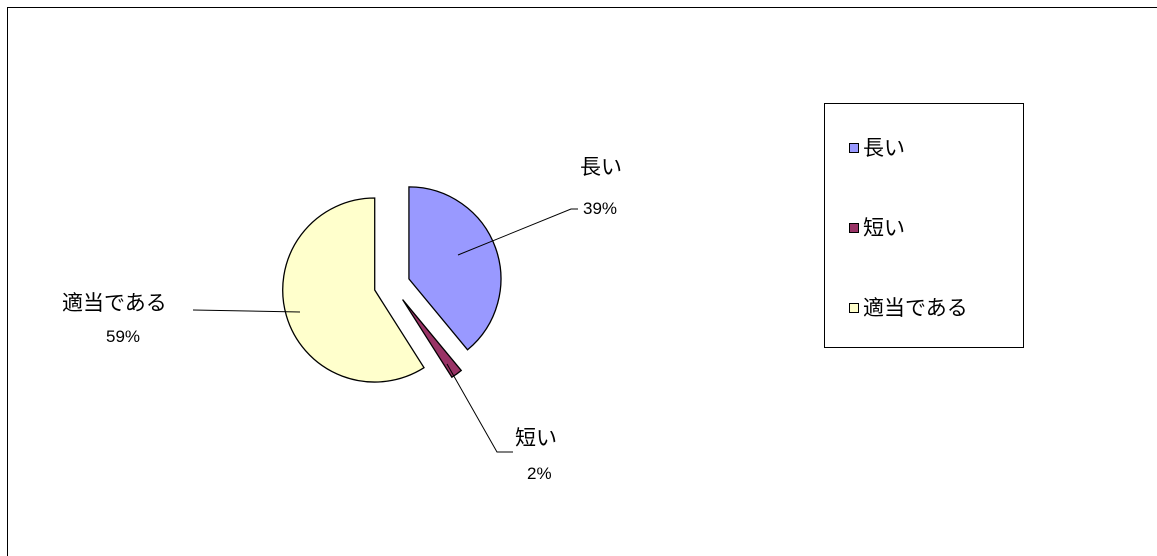  Describe the element at coordinates (123, 336) in the screenshot. I see `data-label-pct-tekitou: 59%` at that location.